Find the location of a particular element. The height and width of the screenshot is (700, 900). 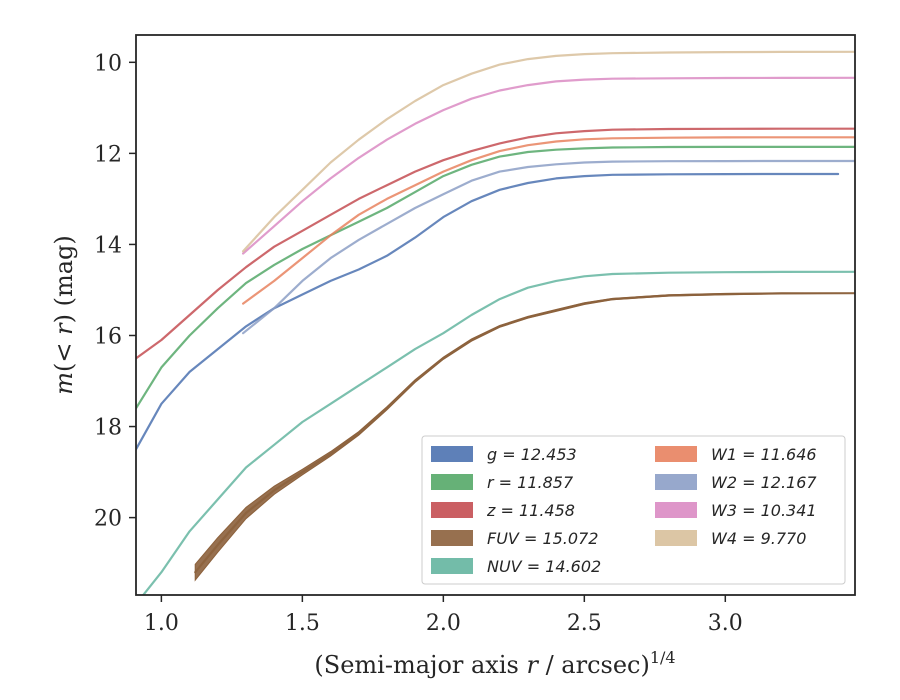

legend-label: NUV = 14.602 is located at coordinates (544, 566).